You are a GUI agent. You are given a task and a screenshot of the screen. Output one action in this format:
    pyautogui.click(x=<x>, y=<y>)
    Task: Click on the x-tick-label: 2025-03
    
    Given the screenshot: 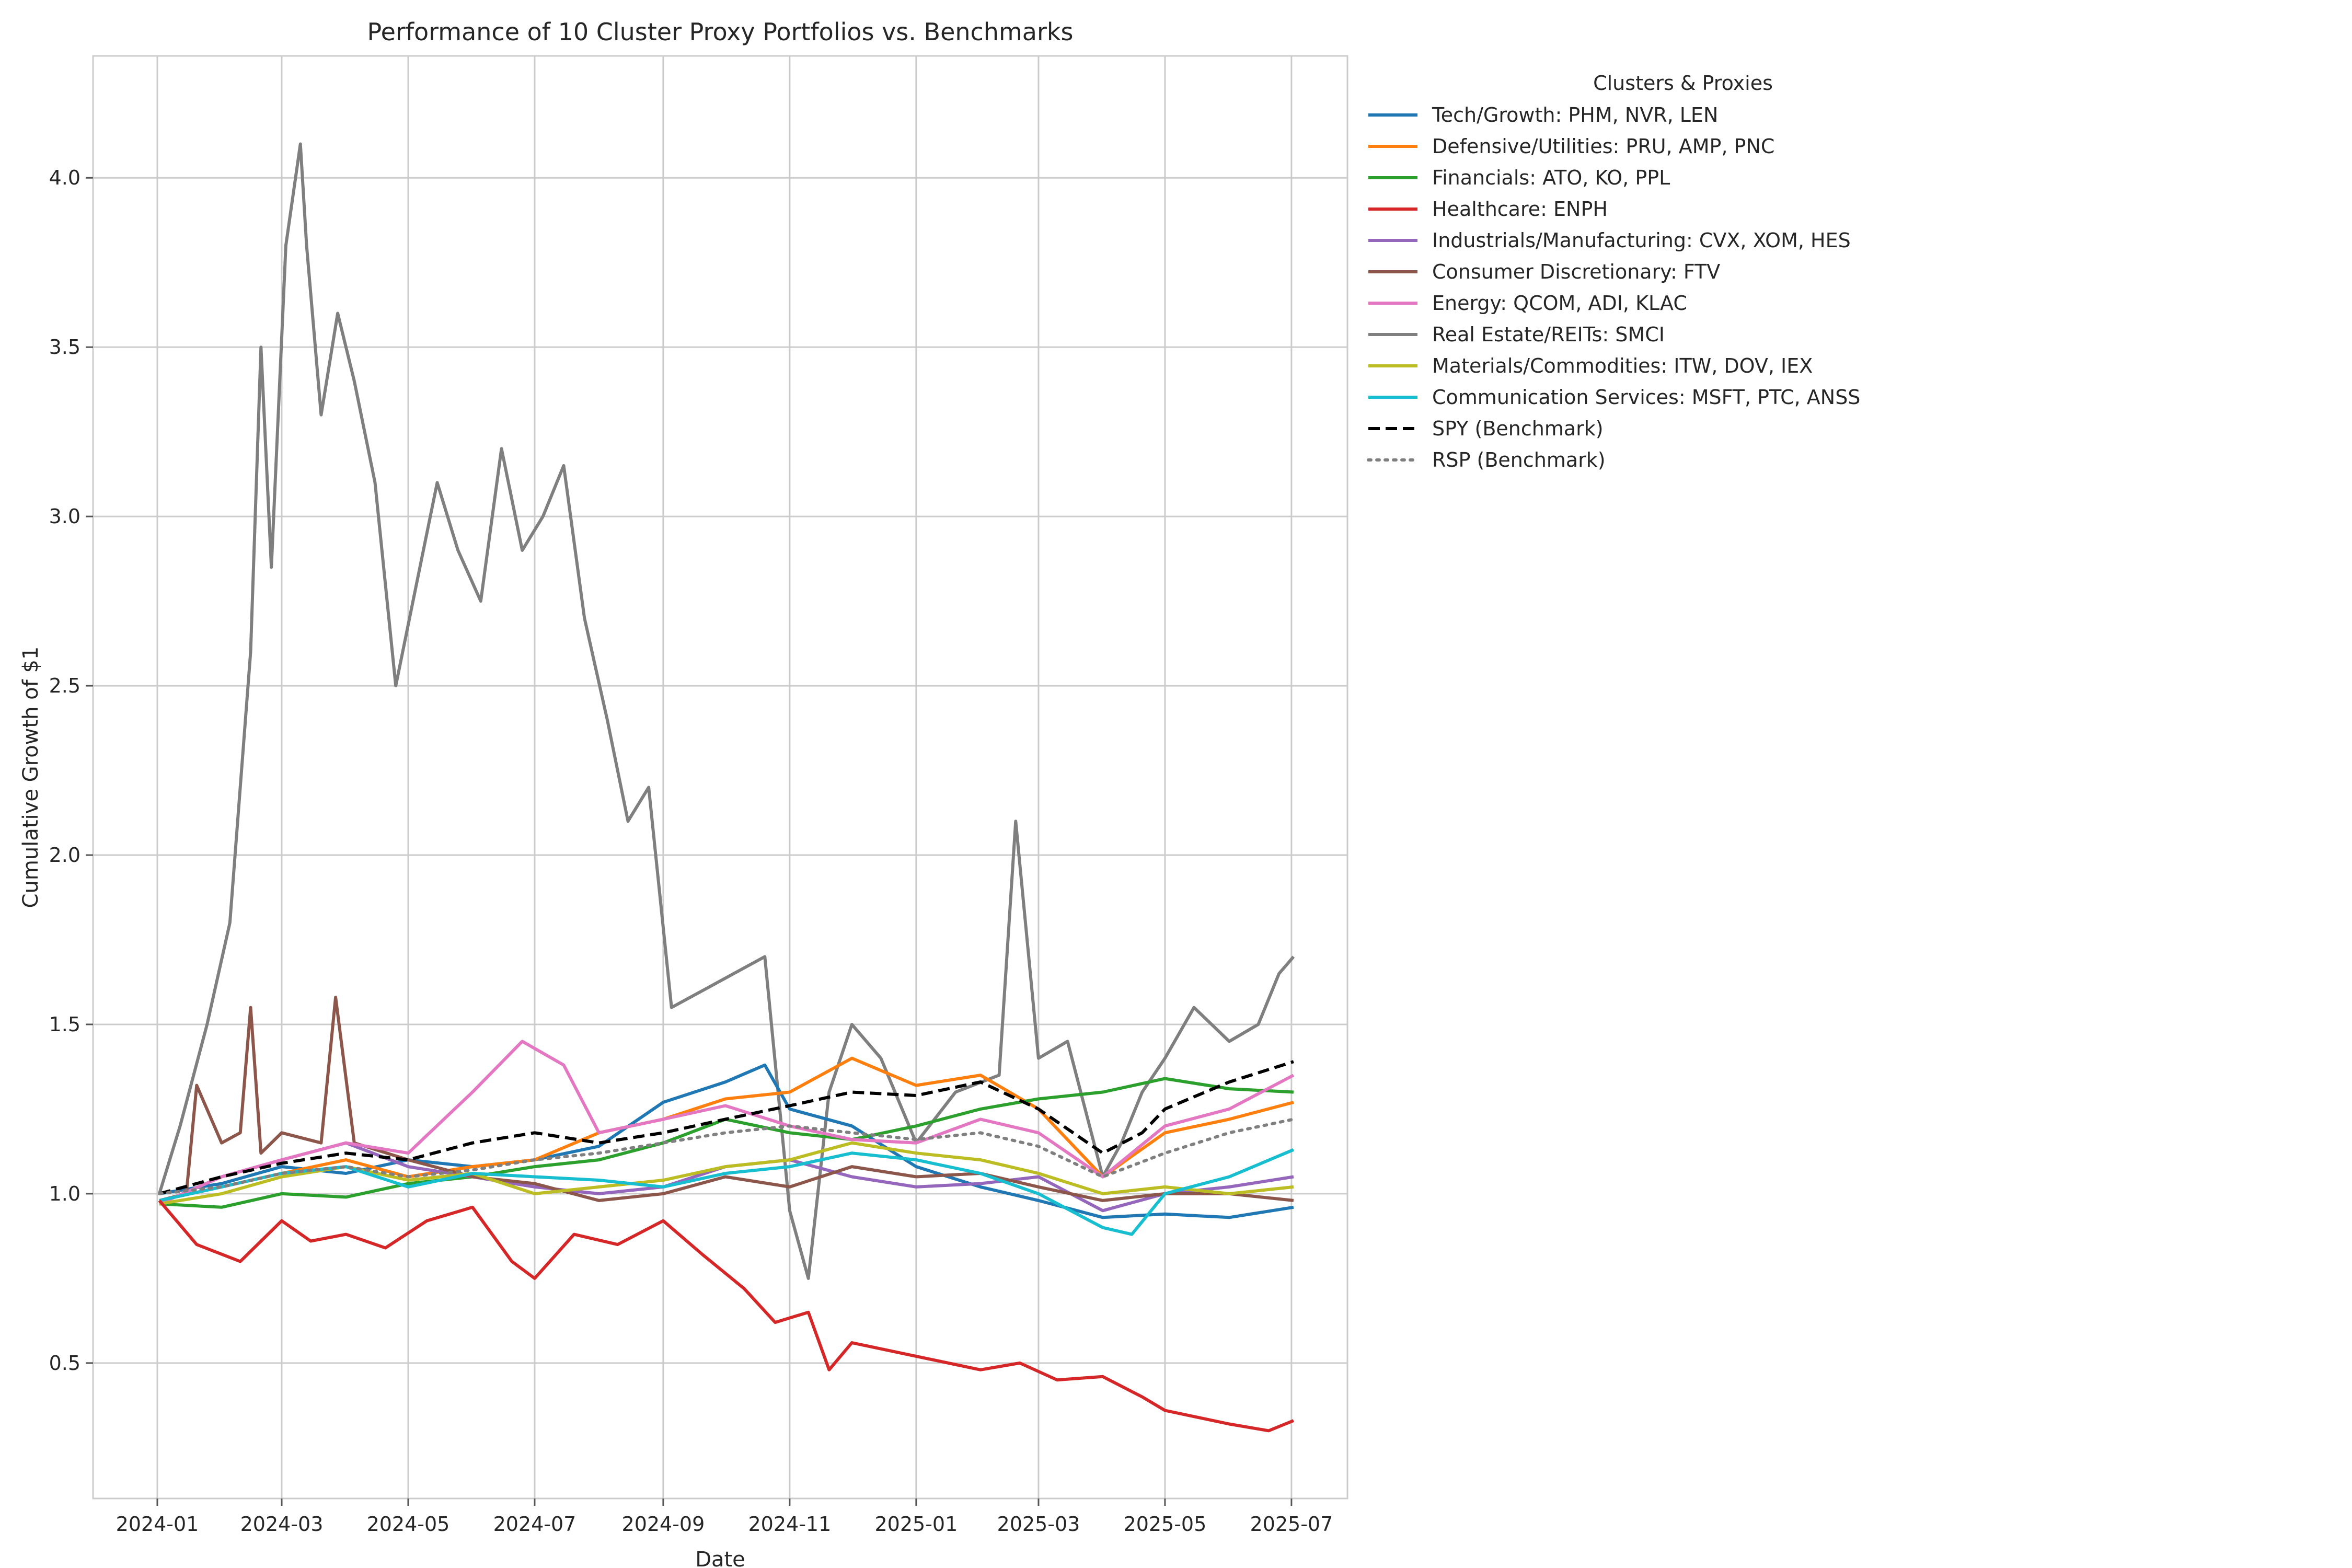 What is the action you would take?
    pyautogui.click(x=1038, y=1524)
    